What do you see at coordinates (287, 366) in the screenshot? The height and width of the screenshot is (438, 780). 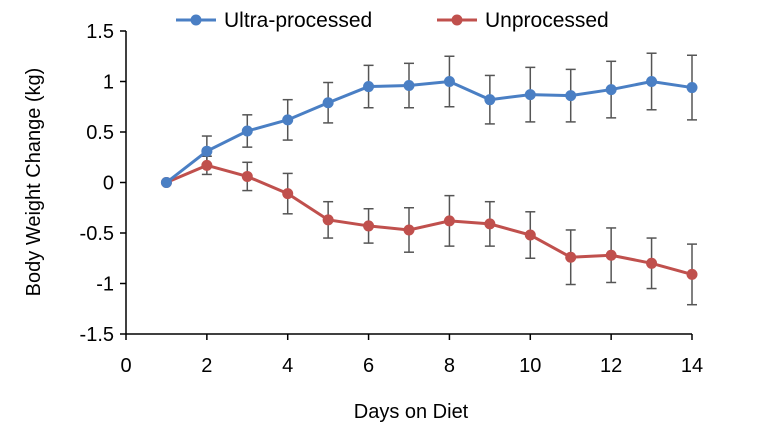 I see `x-tick-label: 4` at bounding box center [287, 366].